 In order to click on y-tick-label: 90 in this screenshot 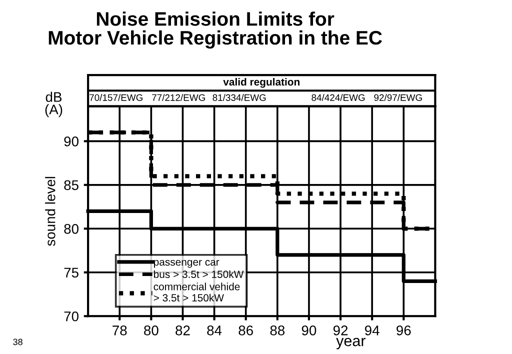, I will do `click(71, 141)`.